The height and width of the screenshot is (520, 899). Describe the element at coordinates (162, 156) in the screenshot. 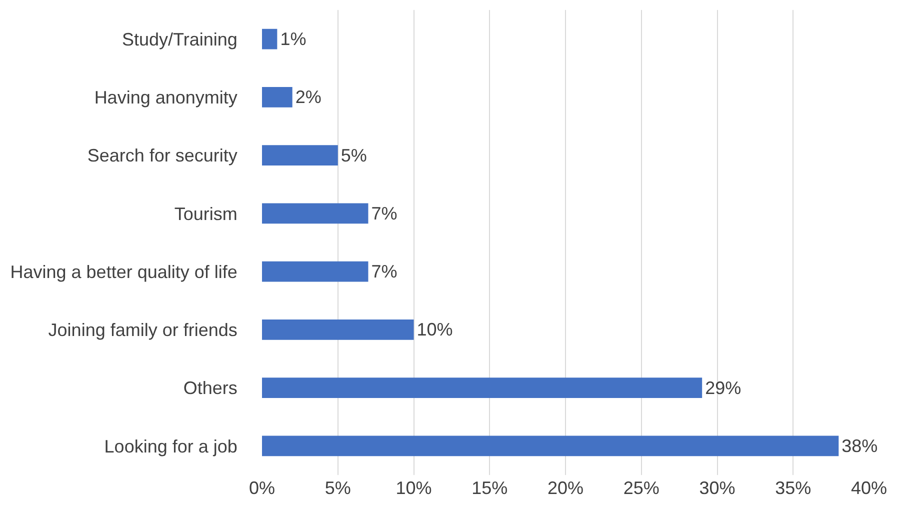

I see `y-tick-label: Search for security` at that location.